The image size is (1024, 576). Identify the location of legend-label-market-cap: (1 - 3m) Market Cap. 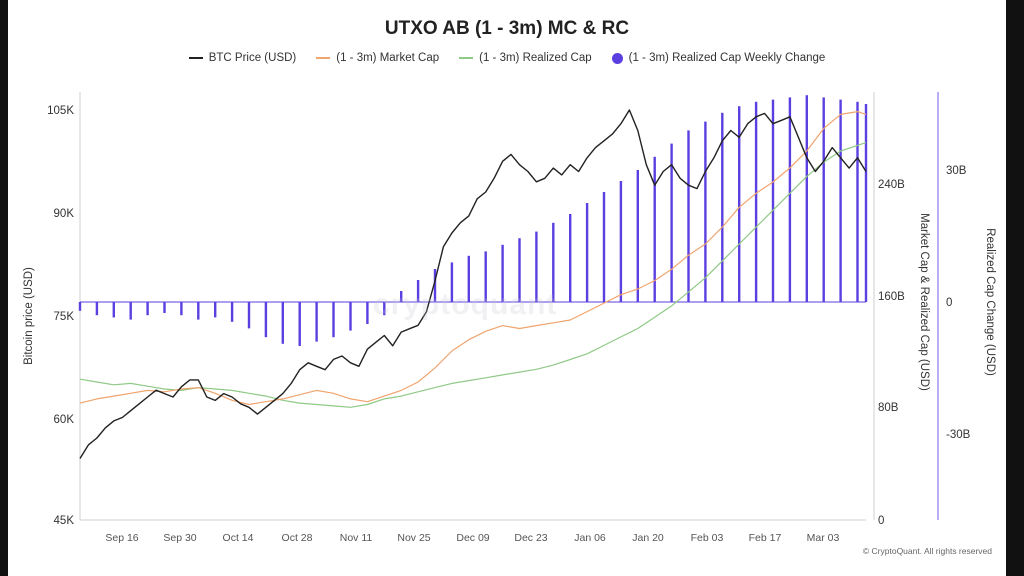
(388, 58).